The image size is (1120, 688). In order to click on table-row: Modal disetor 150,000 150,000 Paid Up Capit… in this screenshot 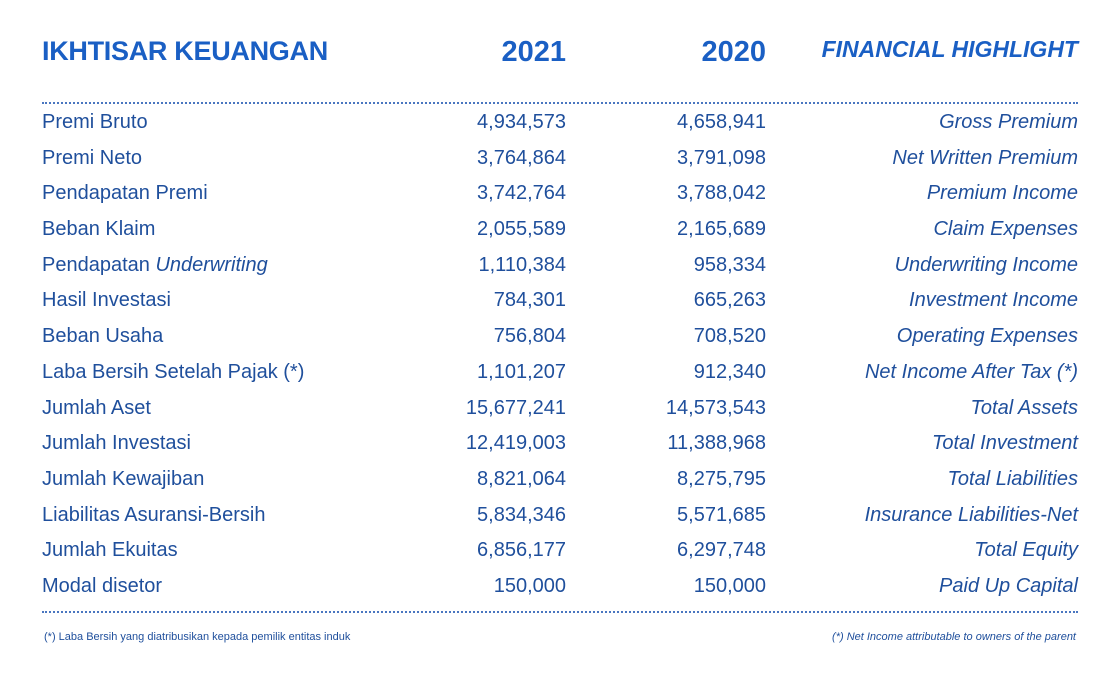, I will do `click(560, 586)`.